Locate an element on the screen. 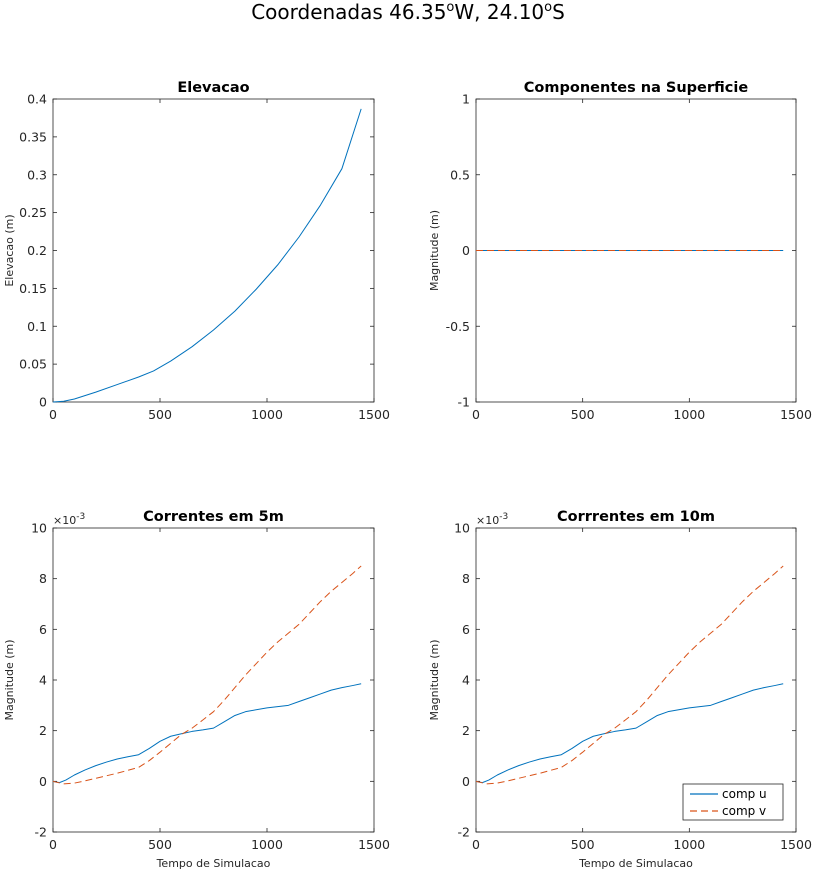  figure-title-middle: W, 24.10 is located at coordinates (499, 12).